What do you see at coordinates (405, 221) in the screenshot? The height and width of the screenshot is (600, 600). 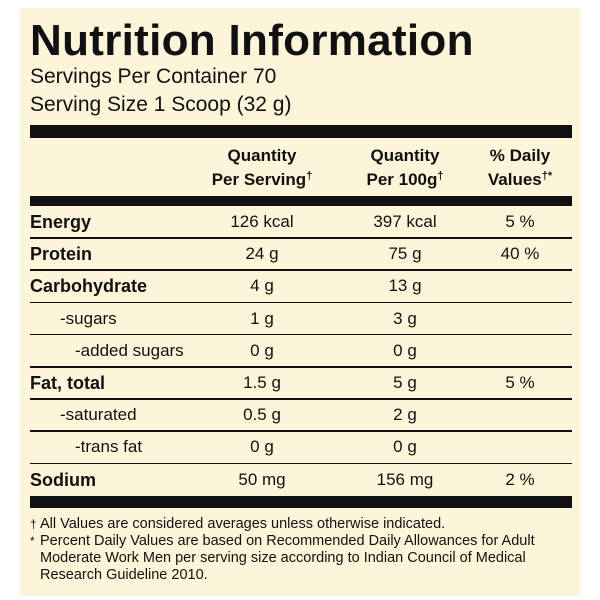 I see `row-value: 397 kcal` at bounding box center [405, 221].